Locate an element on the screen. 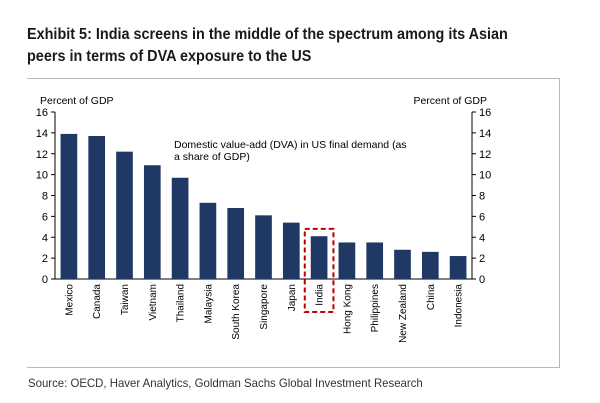  right-tick-label: 12 is located at coordinates (485, 155).